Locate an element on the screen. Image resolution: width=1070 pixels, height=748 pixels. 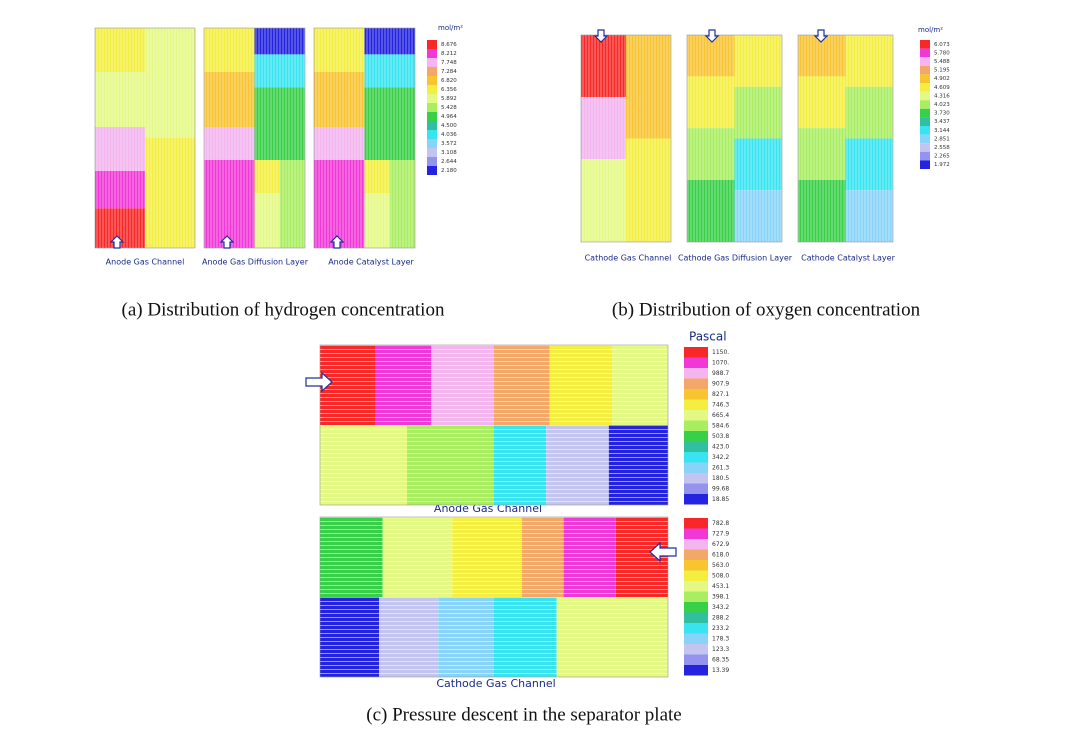
panel-label: Cathode Catalyst Layer is located at coordinates (848, 258).